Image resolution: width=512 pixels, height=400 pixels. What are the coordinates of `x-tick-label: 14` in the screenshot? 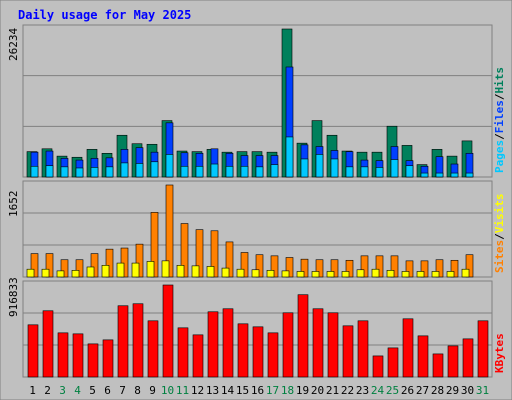 It's located at (228, 390).